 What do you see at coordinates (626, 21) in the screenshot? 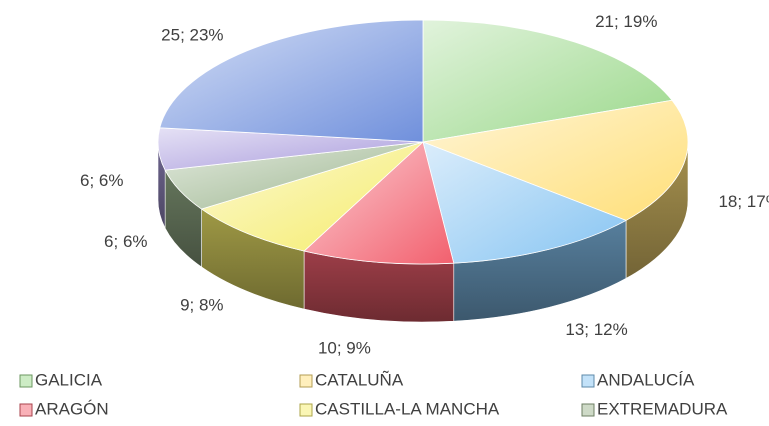
I see `data-label: 21; 19%` at bounding box center [626, 21].